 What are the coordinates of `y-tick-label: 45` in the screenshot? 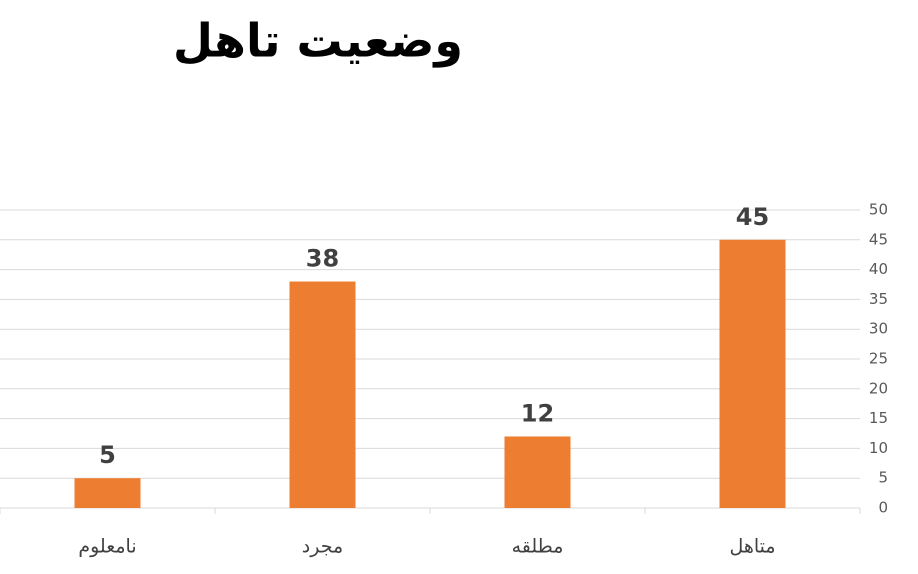 It's located at (878, 239).